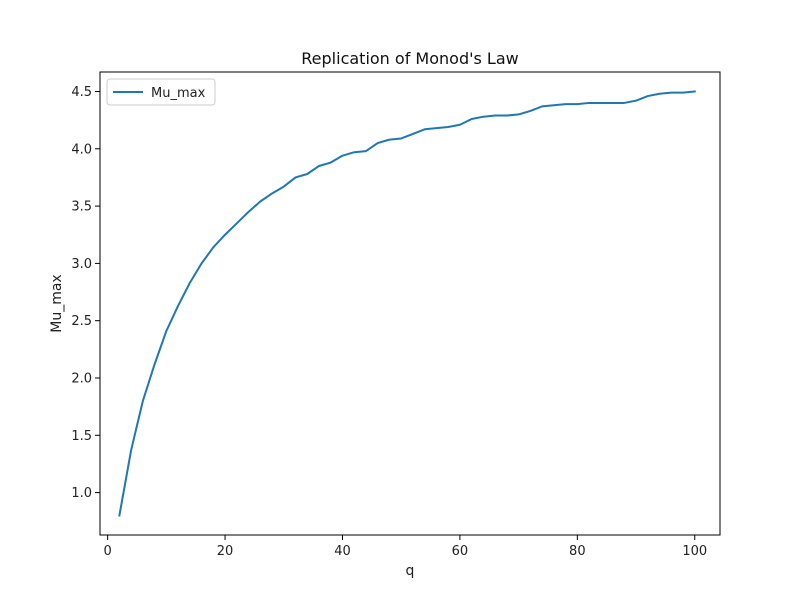  I want to click on x-axis-label: q, so click(410, 571).